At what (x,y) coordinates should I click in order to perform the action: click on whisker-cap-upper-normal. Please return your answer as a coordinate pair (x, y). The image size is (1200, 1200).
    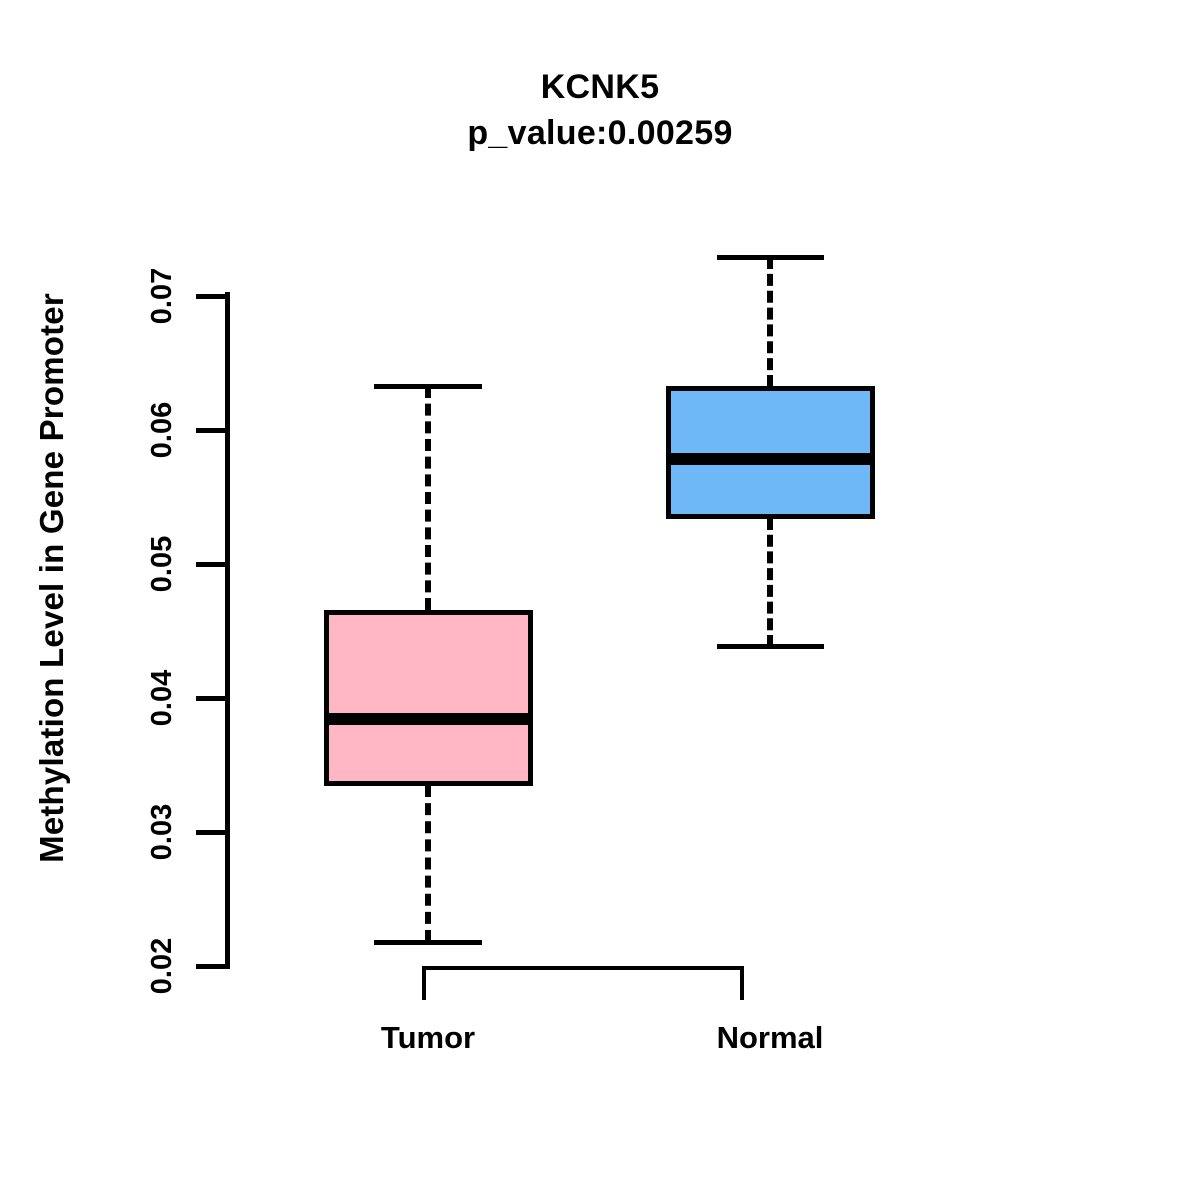
    Looking at the image, I should click on (770, 257).